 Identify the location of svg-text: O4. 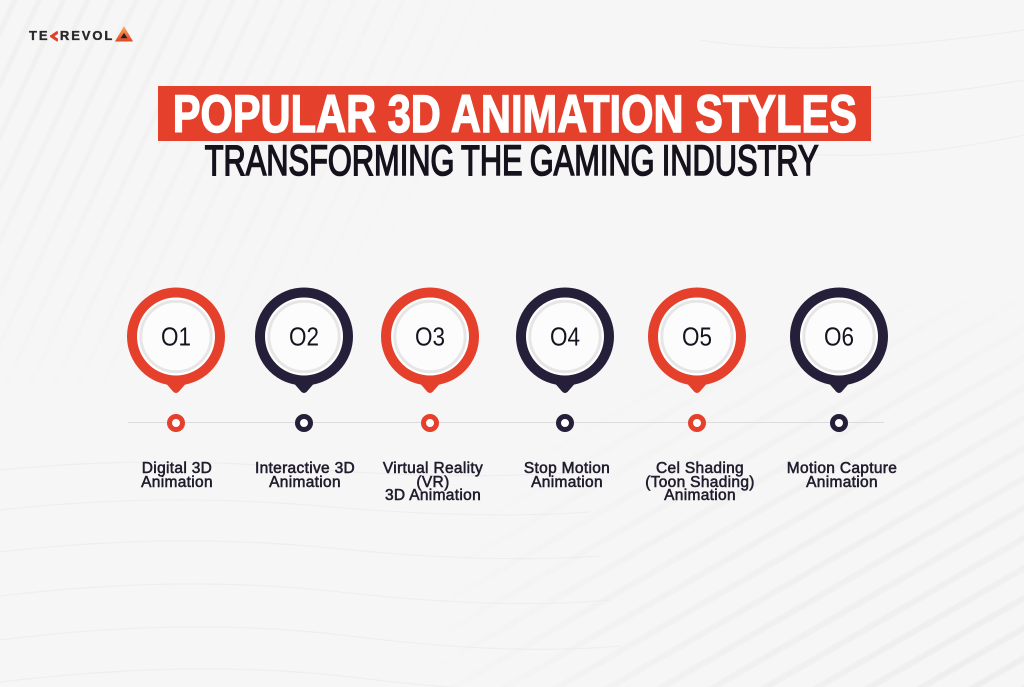
(565, 338).